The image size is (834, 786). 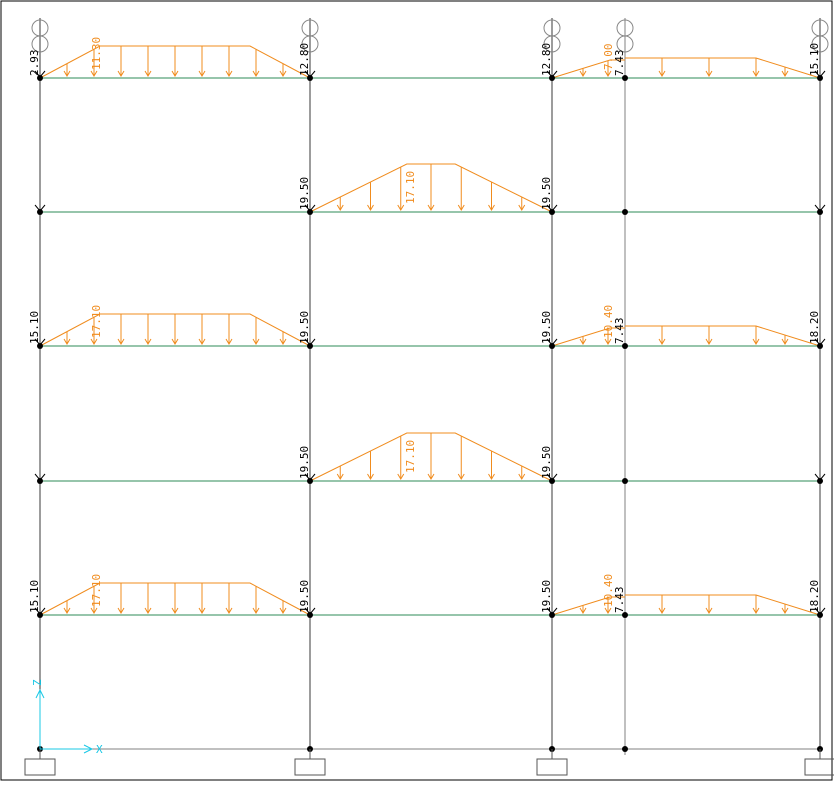 I want to click on load-magnitude-label: 7.00, so click(x=608, y=57).